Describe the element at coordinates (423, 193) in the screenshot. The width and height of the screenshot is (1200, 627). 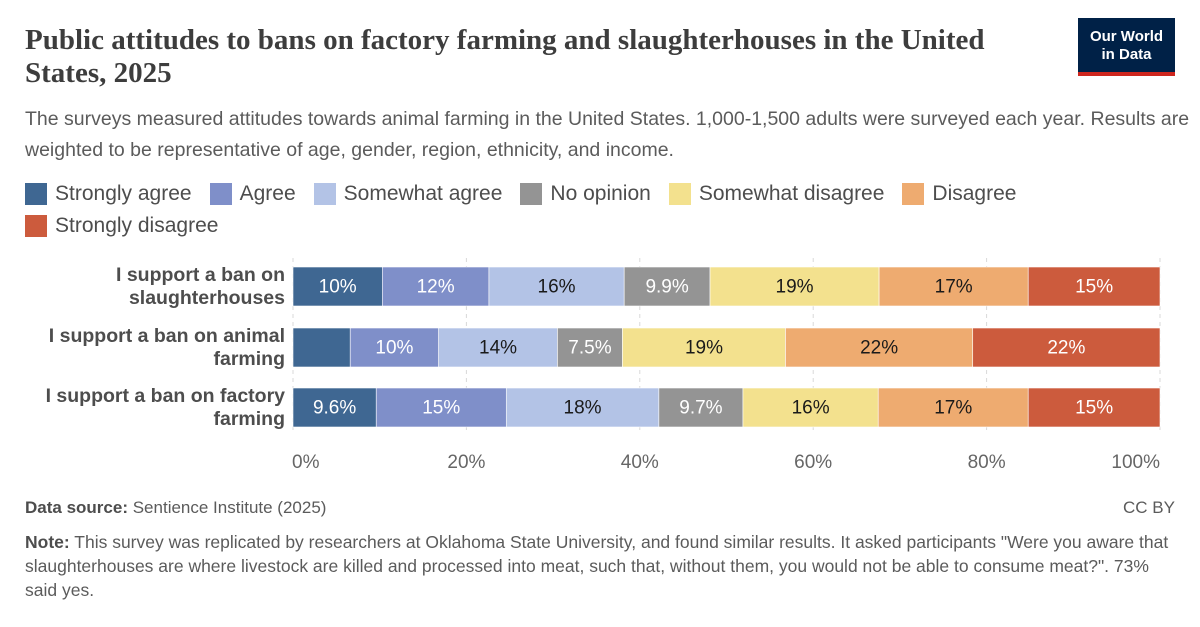
I see `legend-label: Somewhat agree` at that location.